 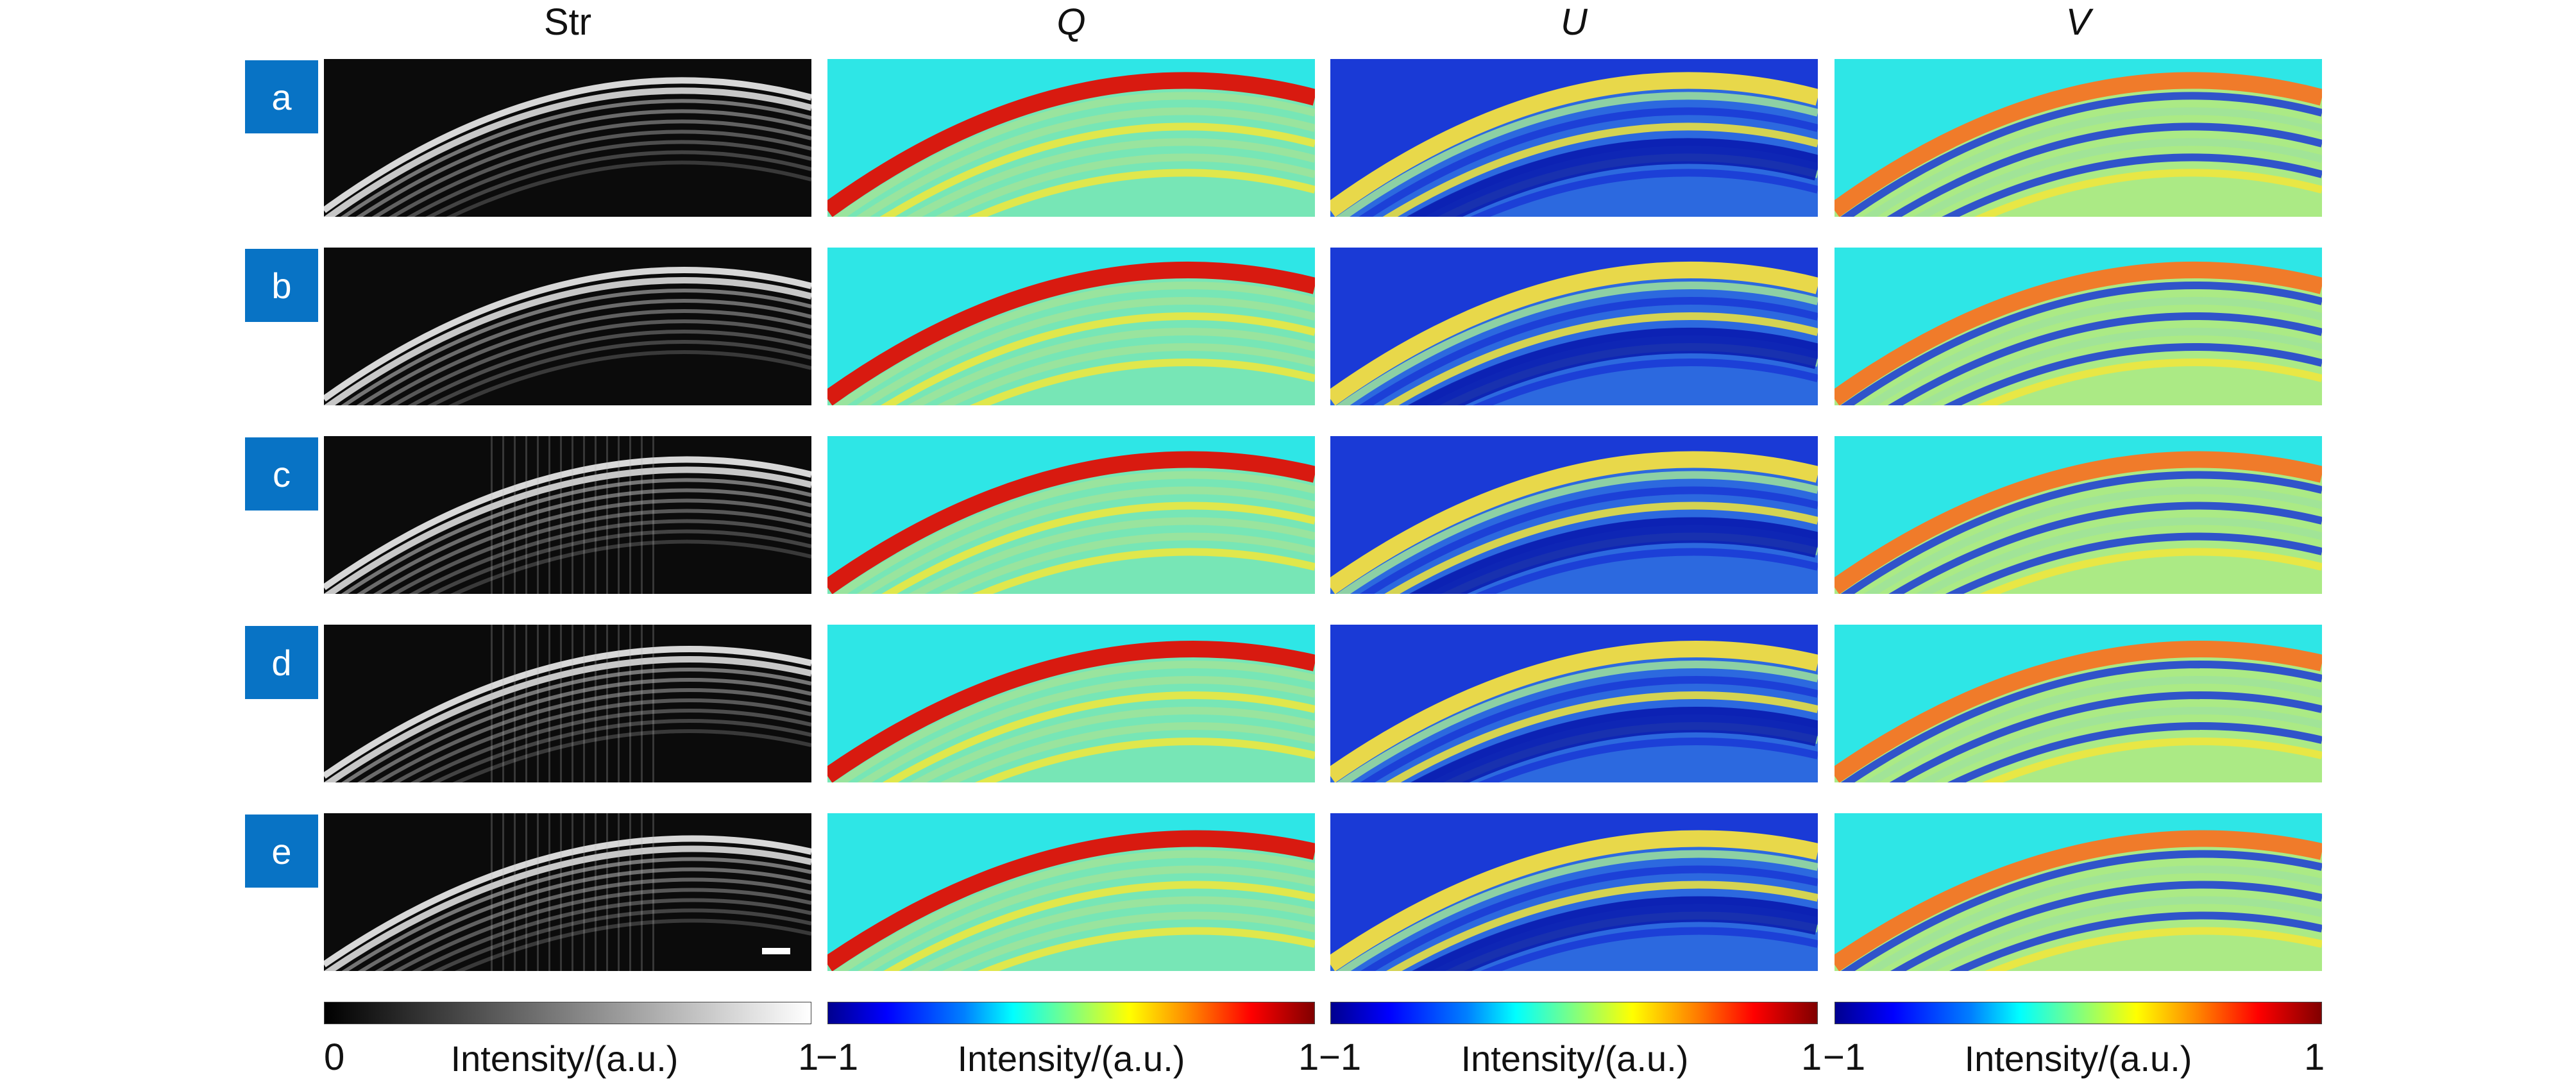 I want to click on colorbar-q-max: 1, so click(x=1308, y=1057).